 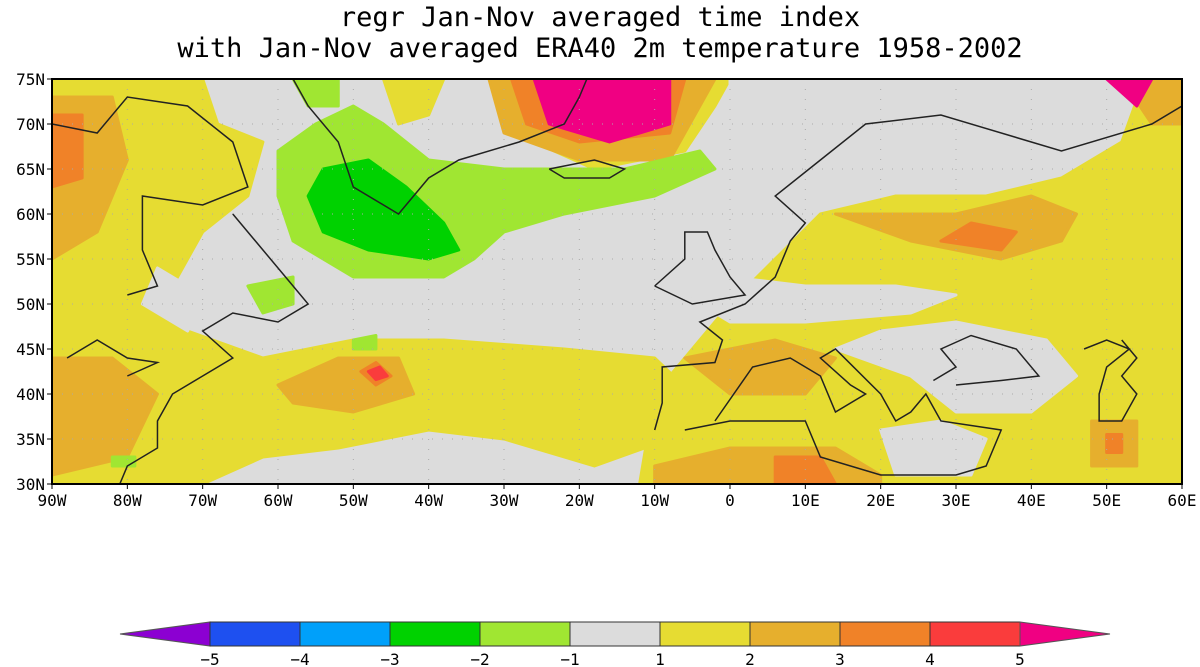 What do you see at coordinates (30, 214) in the screenshot?
I see `lat-tick-label: 60N` at bounding box center [30, 214].